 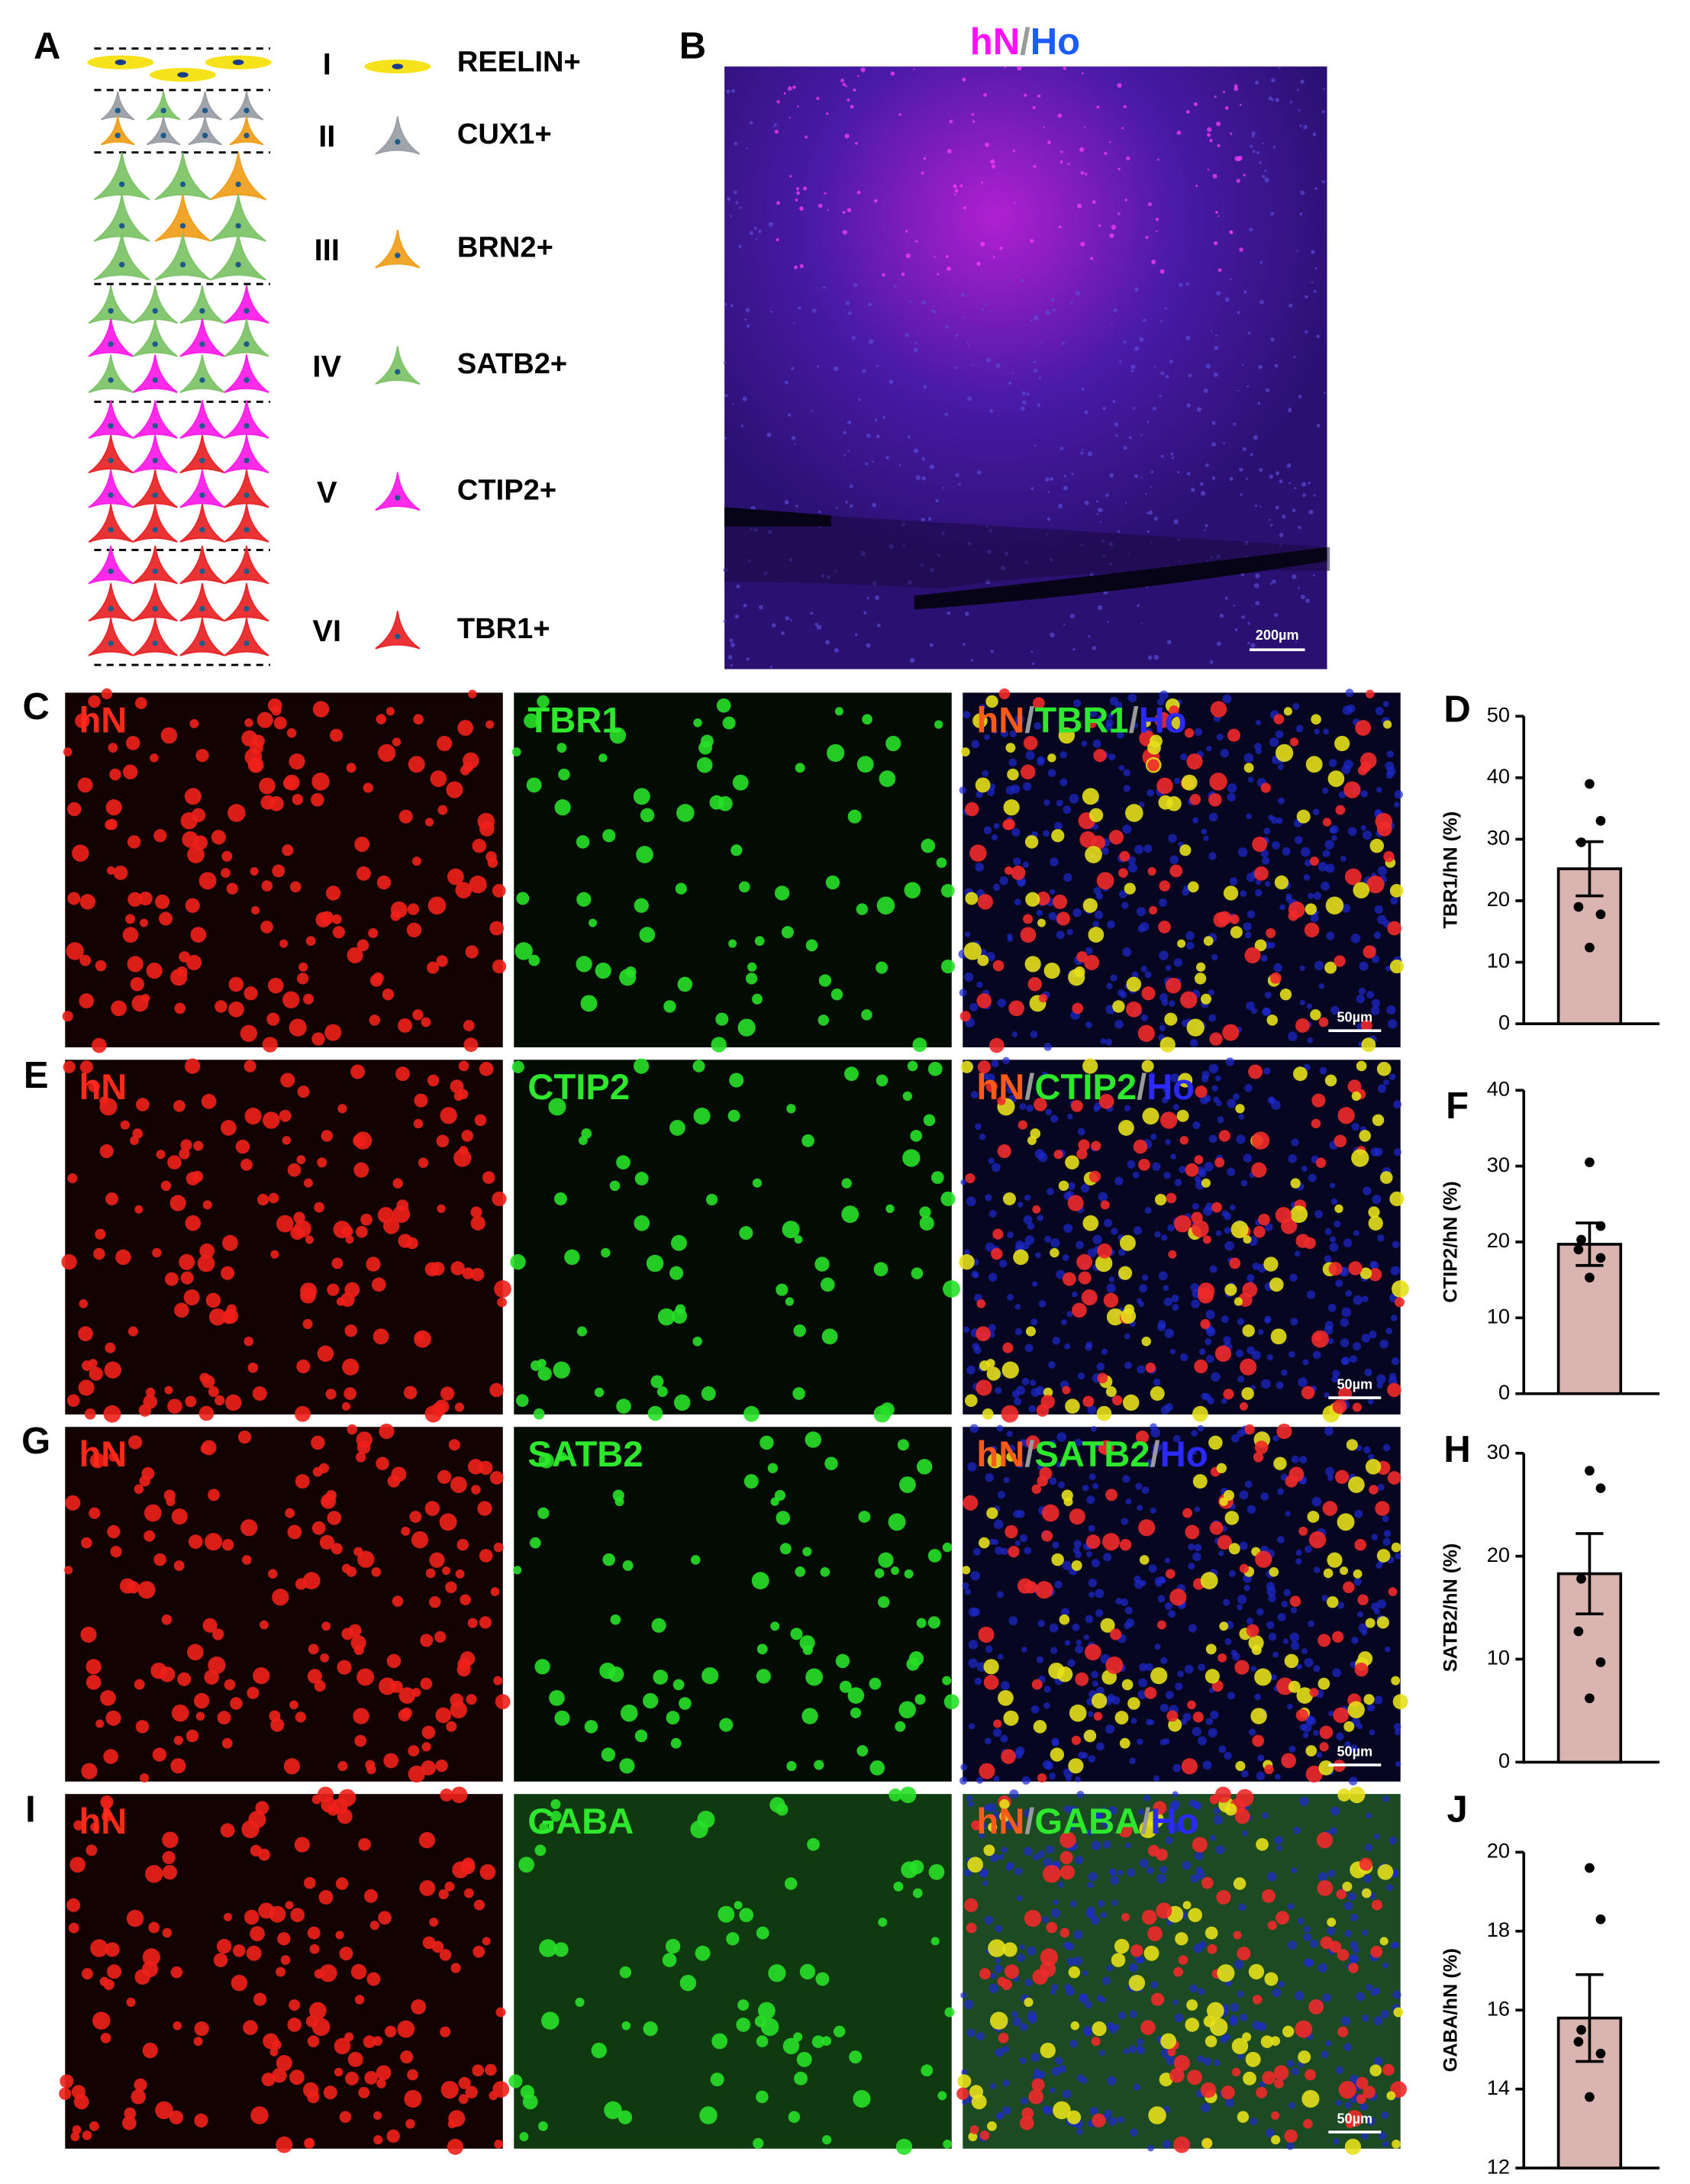 What do you see at coordinates (111, 419) in the screenshot?
I see `neuron-icon` at bounding box center [111, 419].